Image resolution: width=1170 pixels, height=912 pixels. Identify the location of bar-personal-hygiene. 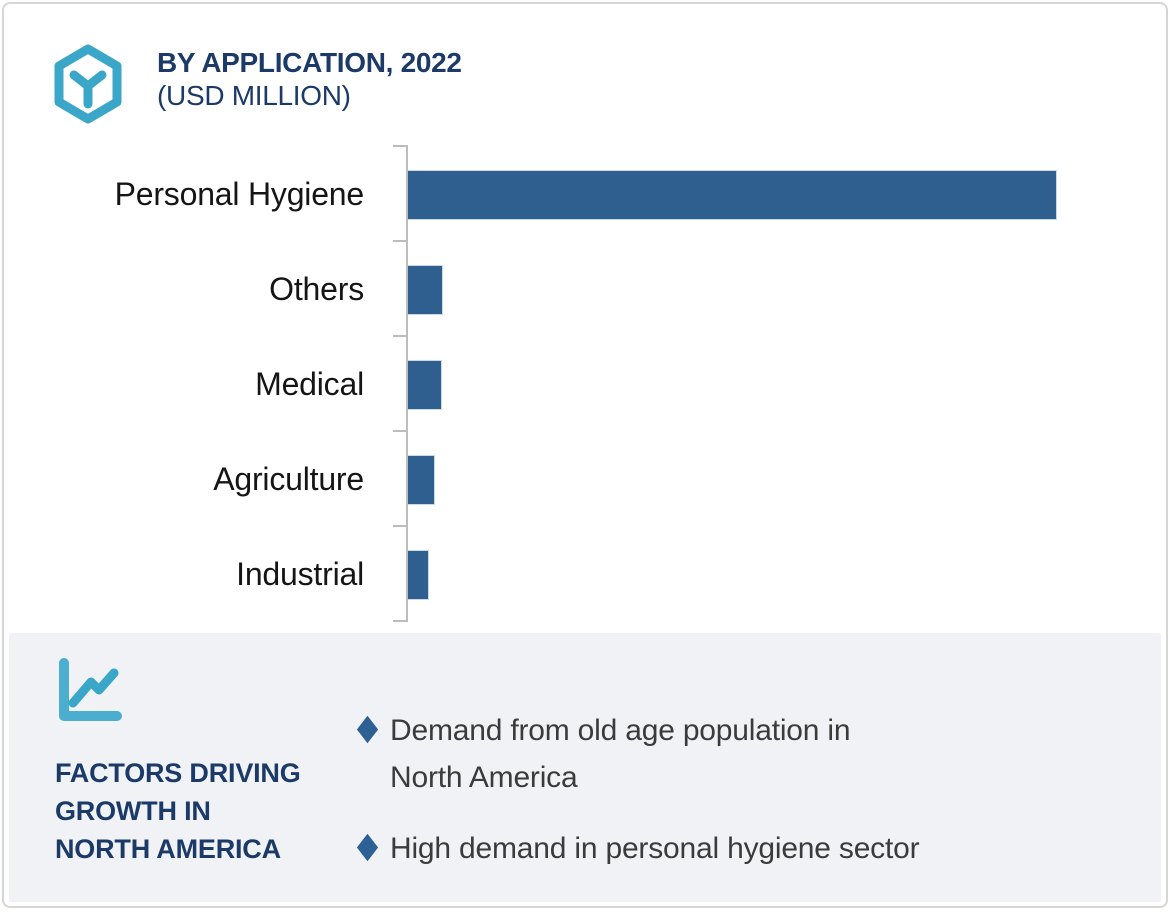
(732, 194).